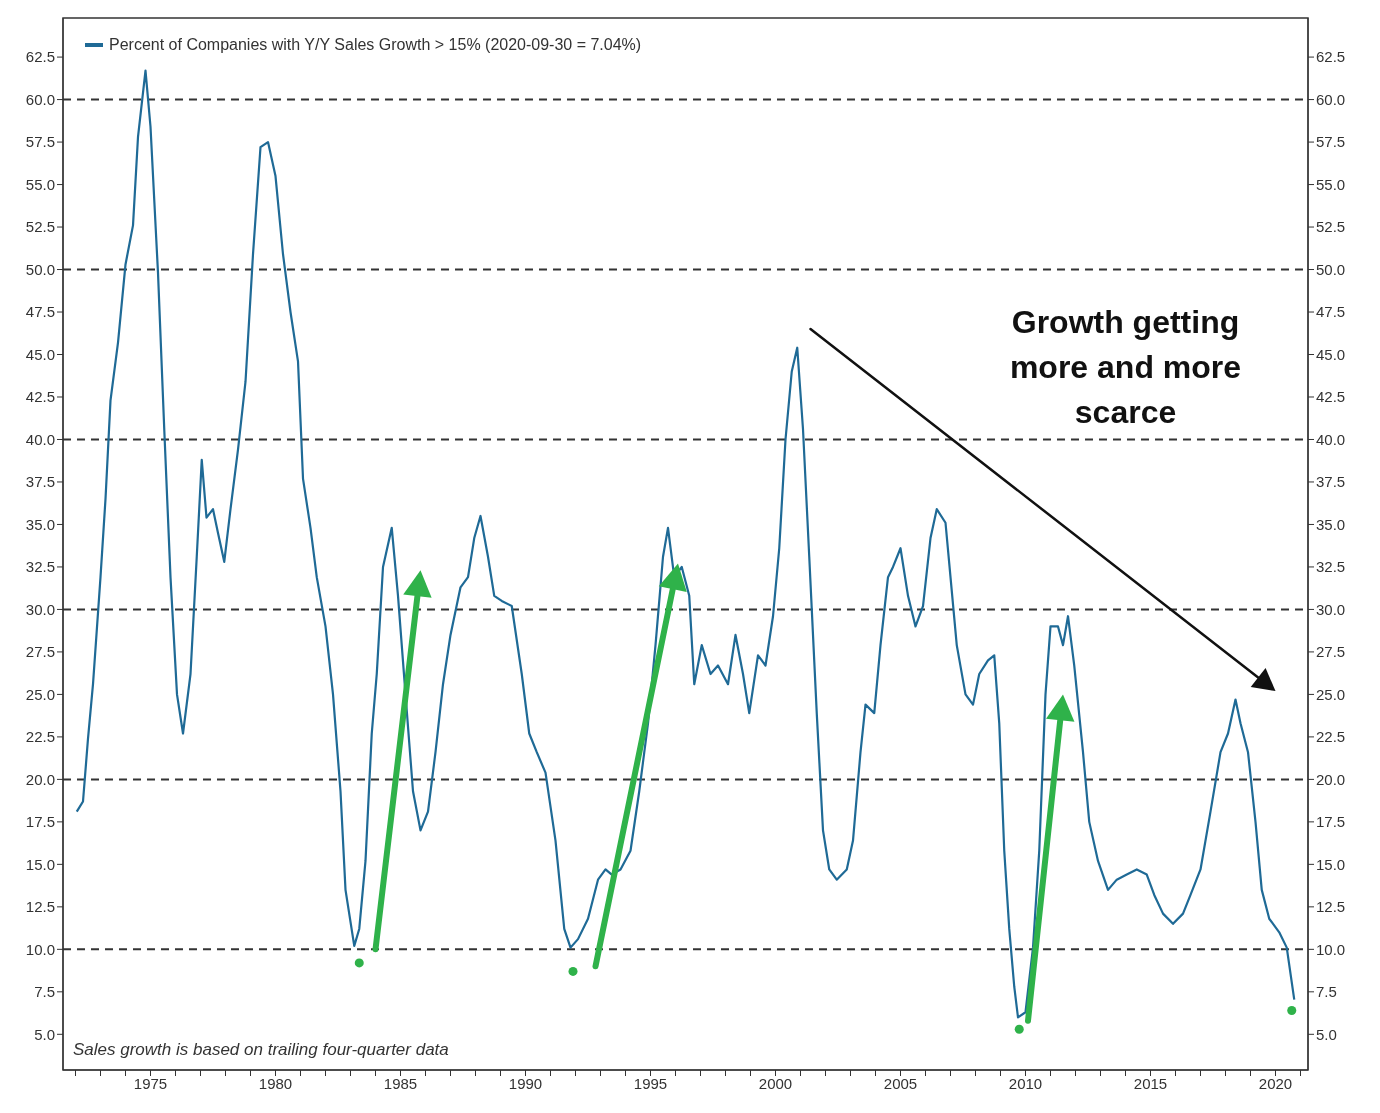 This screenshot has width=1380, height=1113. Describe the element at coordinates (1331, 609) in the screenshot. I see `y2-tick-label: 30.0` at that location.